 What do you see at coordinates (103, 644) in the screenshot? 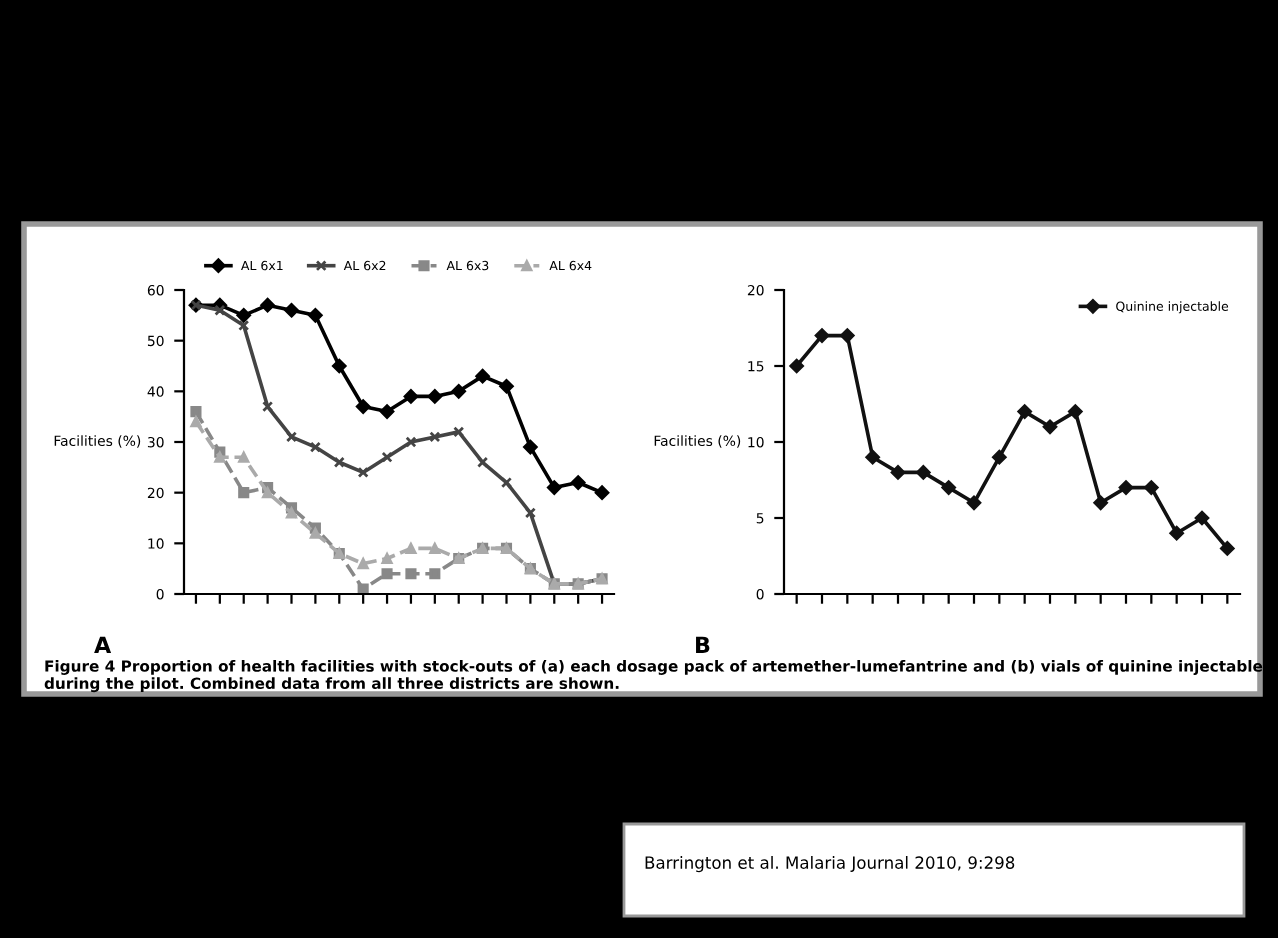
I see `text: A` at bounding box center [103, 644].